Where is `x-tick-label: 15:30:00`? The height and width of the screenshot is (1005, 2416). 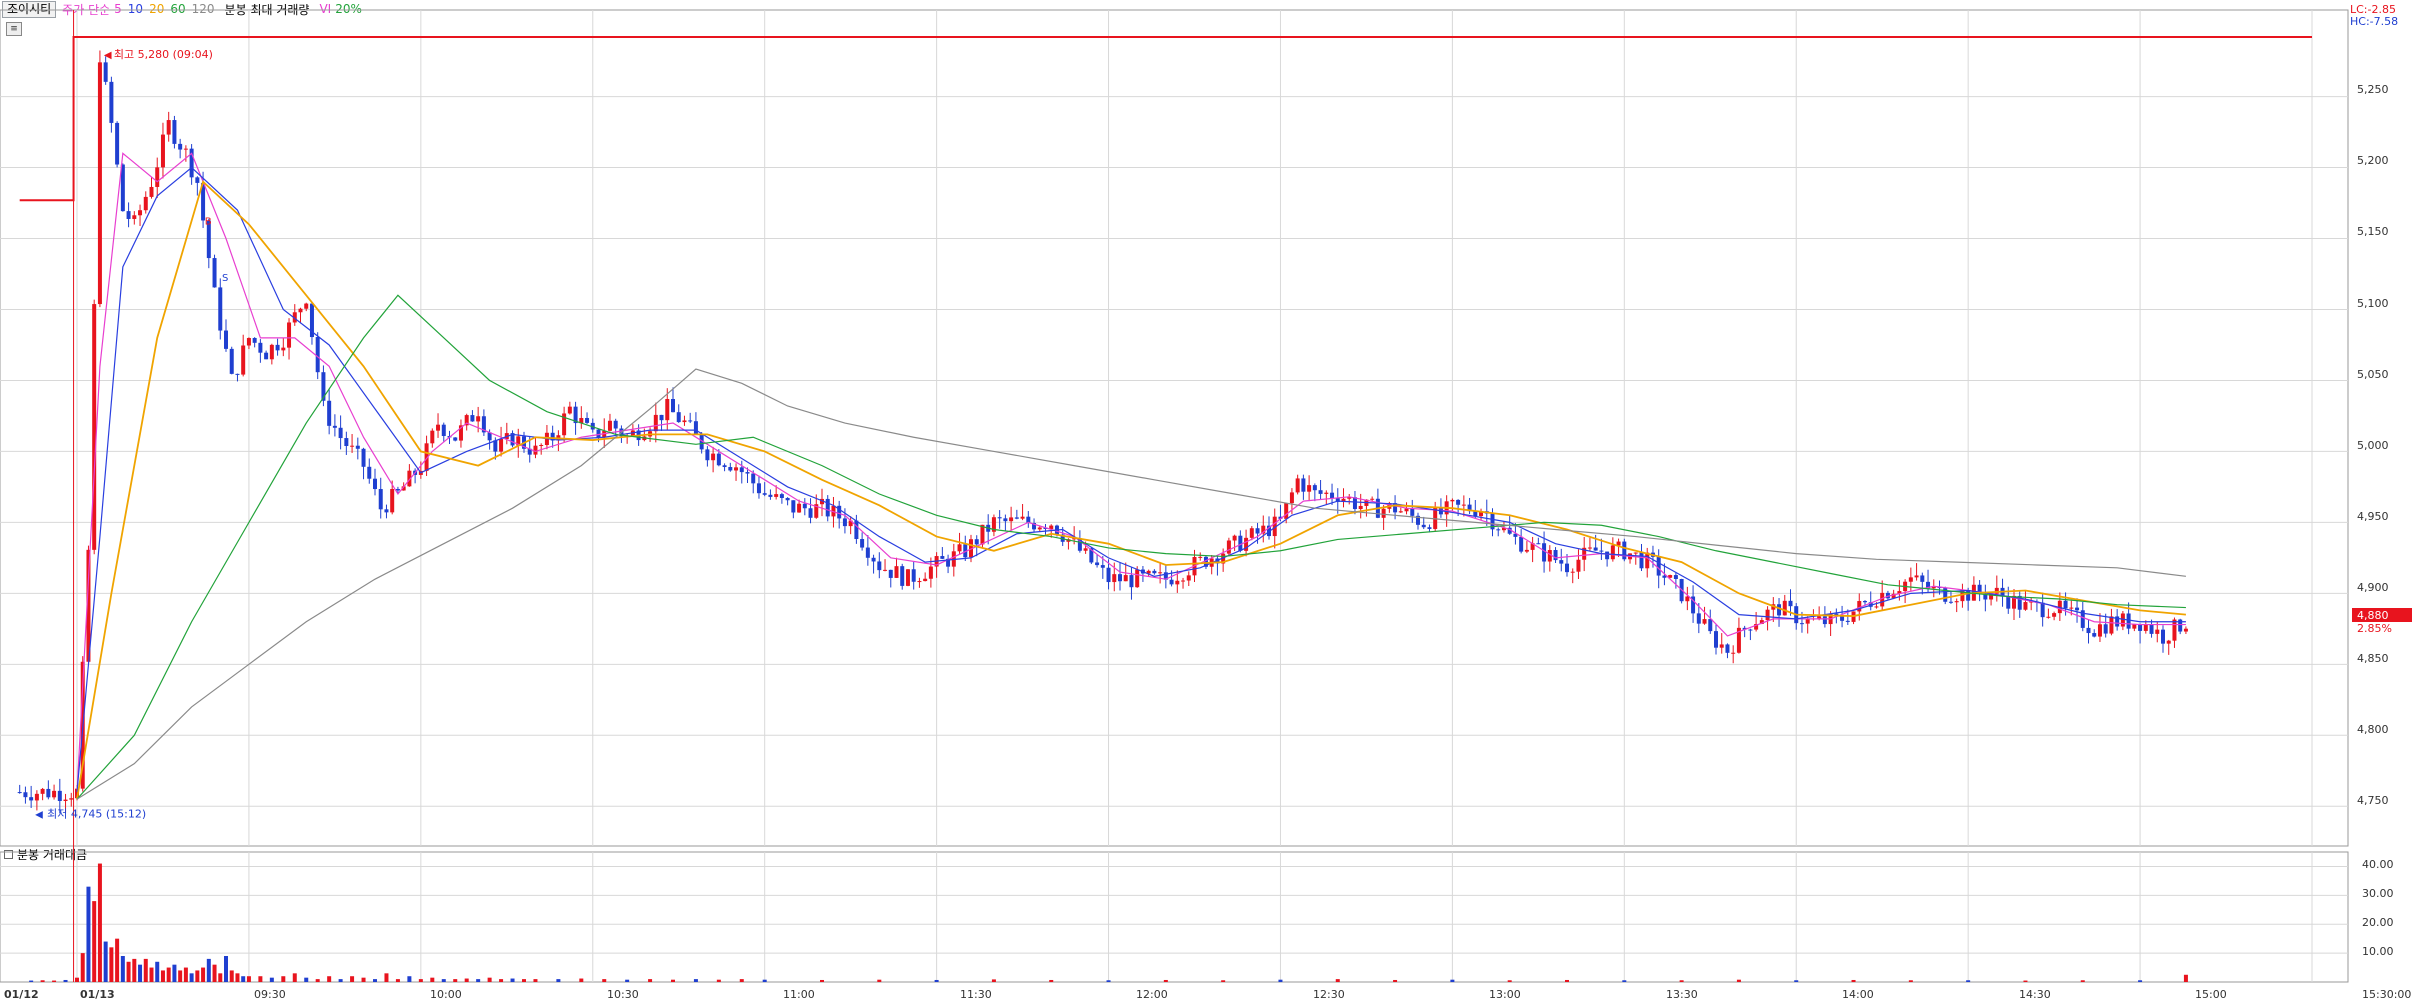 x-tick-label: 15:30:00 is located at coordinates (2386, 994).